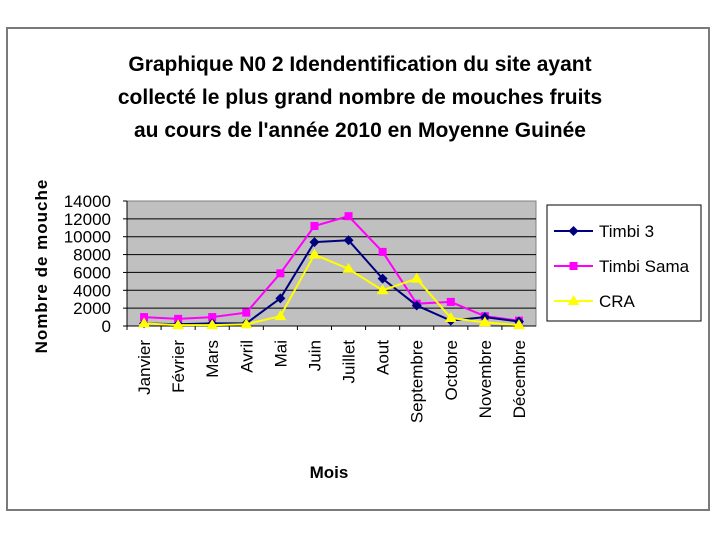 The image size is (720, 540). What do you see at coordinates (144, 367) in the screenshot?
I see `x-tick-label: Janvier` at bounding box center [144, 367].